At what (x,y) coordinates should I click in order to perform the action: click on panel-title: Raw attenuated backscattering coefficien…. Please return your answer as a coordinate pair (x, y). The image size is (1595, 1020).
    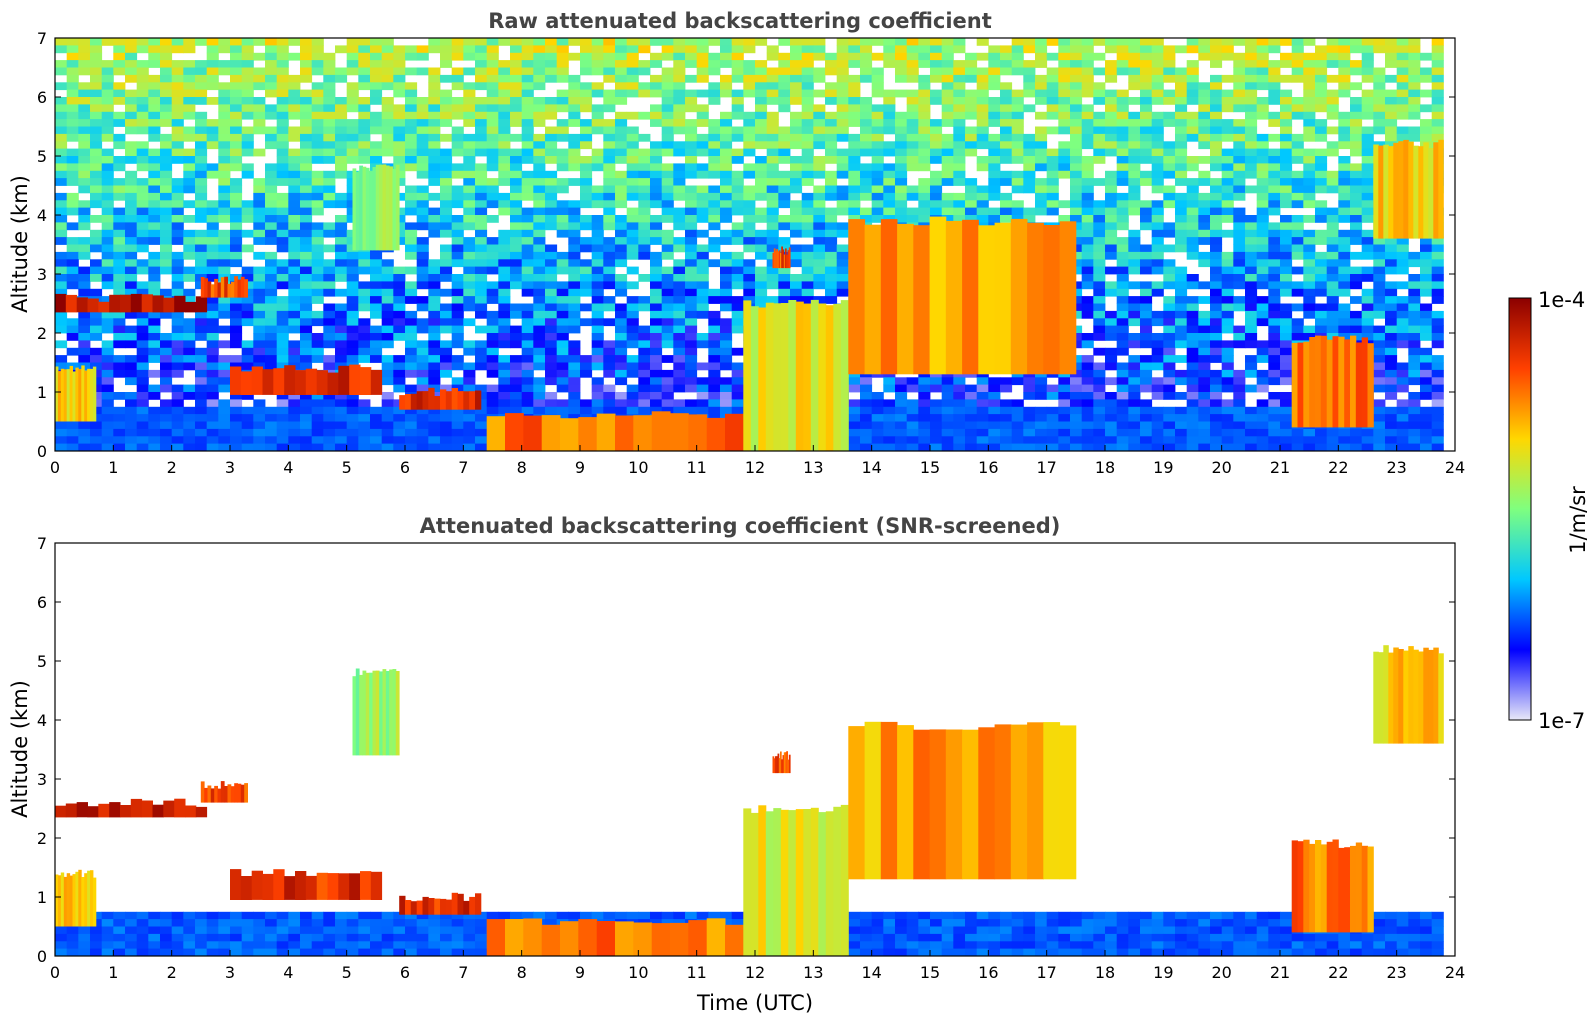
    Looking at the image, I should click on (740, 21).